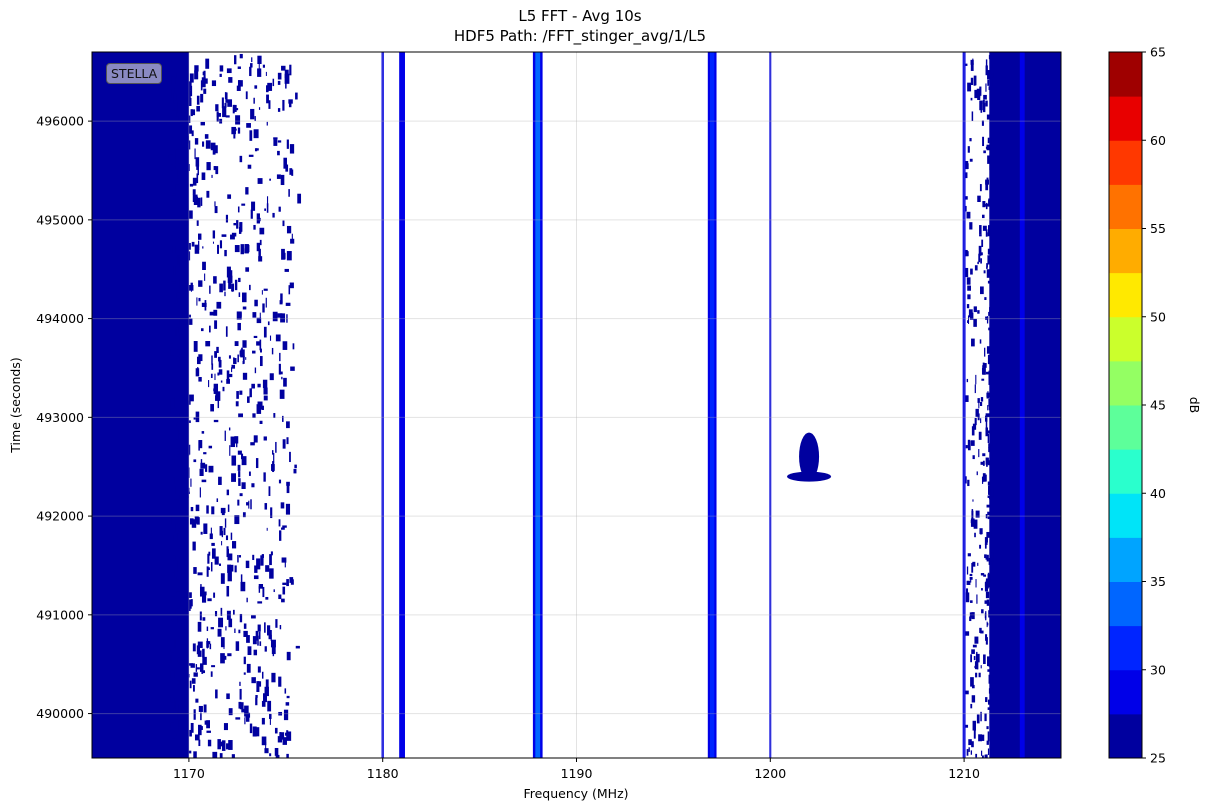  What do you see at coordinates (60, 219) in the screenshot?
I see `y-tick-label: 495000` at bounding box center [60, 219].